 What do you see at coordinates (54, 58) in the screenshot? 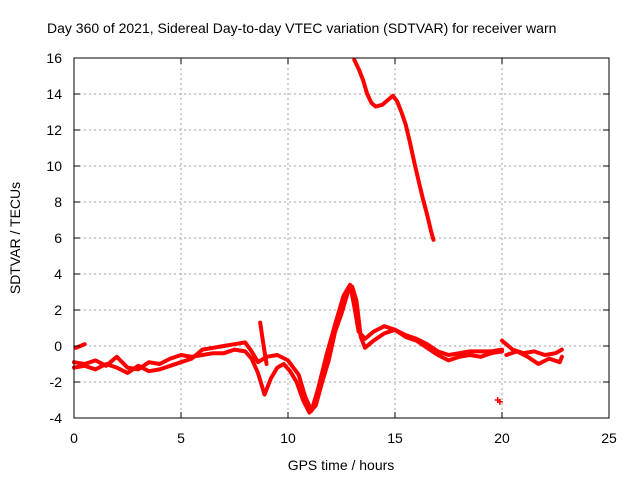
I see `y-tick-label: 16` at bounding box center [54, 58].